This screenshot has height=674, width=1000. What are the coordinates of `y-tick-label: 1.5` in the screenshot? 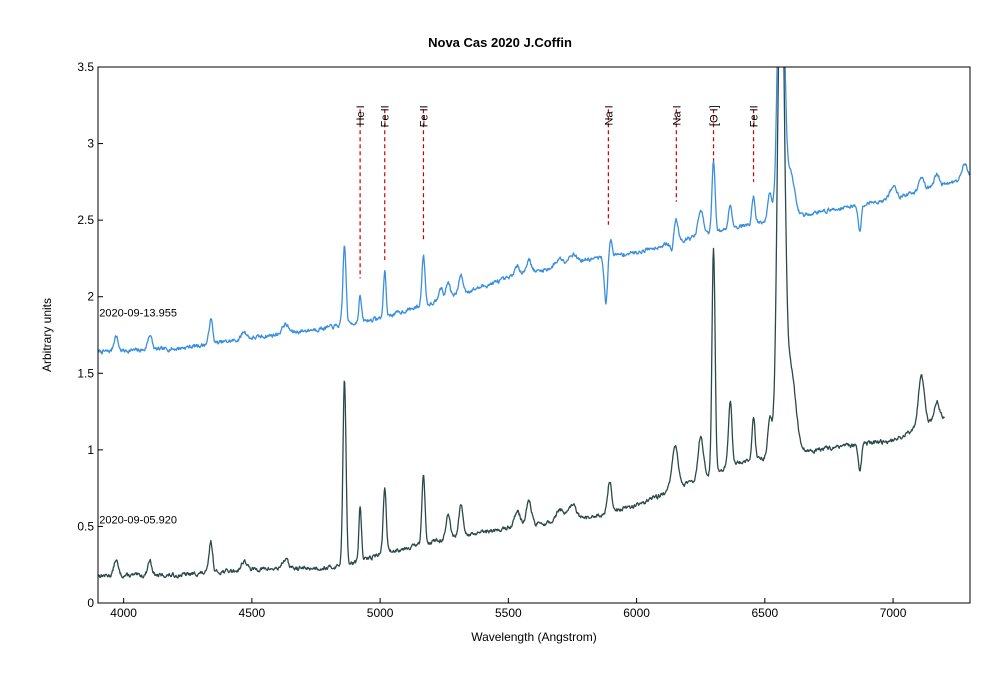 It's located at (85, 373).